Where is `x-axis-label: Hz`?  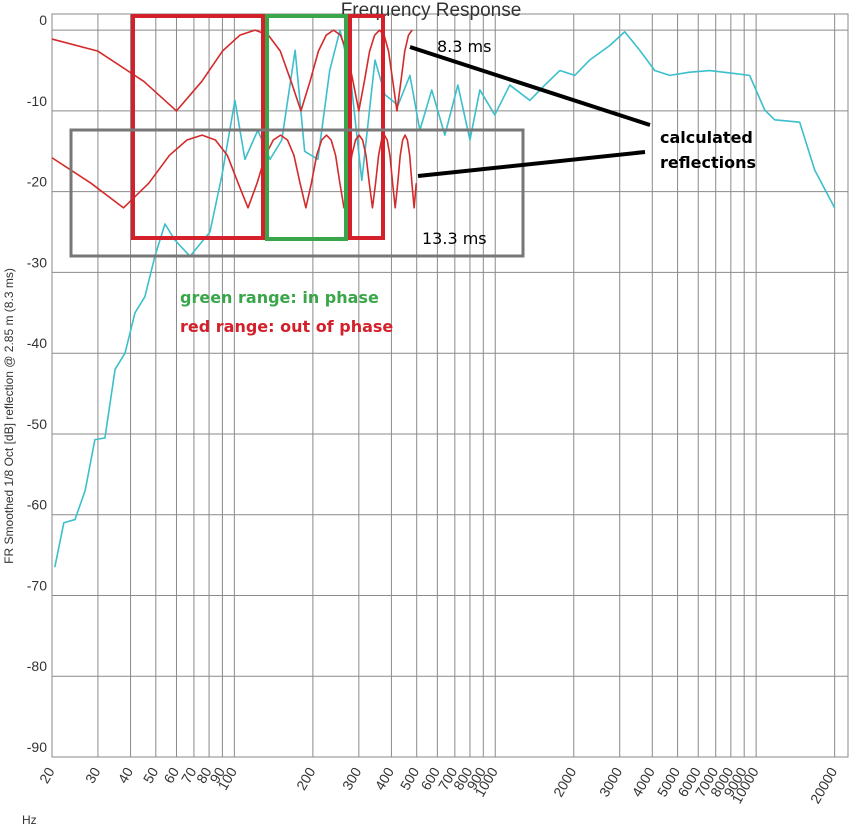
x-axis-label: Hz is located at coordinates (29, 820).